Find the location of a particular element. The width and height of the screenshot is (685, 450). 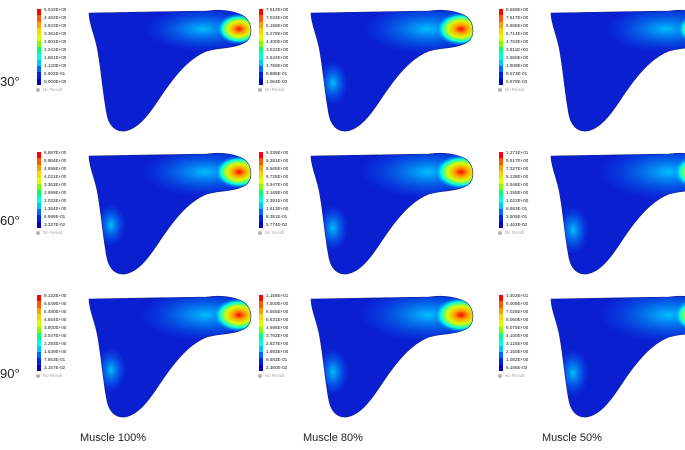

legend-tick-label: 5.602E-01 is located at coordinates (55, 73).